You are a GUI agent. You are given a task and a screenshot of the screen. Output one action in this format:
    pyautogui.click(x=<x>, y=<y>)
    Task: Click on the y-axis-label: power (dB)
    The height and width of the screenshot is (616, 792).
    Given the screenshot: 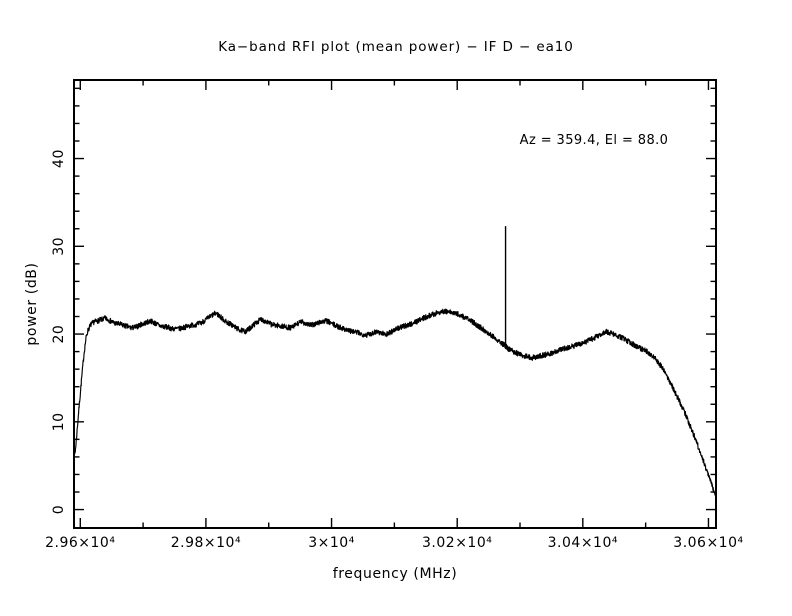 What is the action you would take?
    pyautogui.click(x=32, y=303)
    